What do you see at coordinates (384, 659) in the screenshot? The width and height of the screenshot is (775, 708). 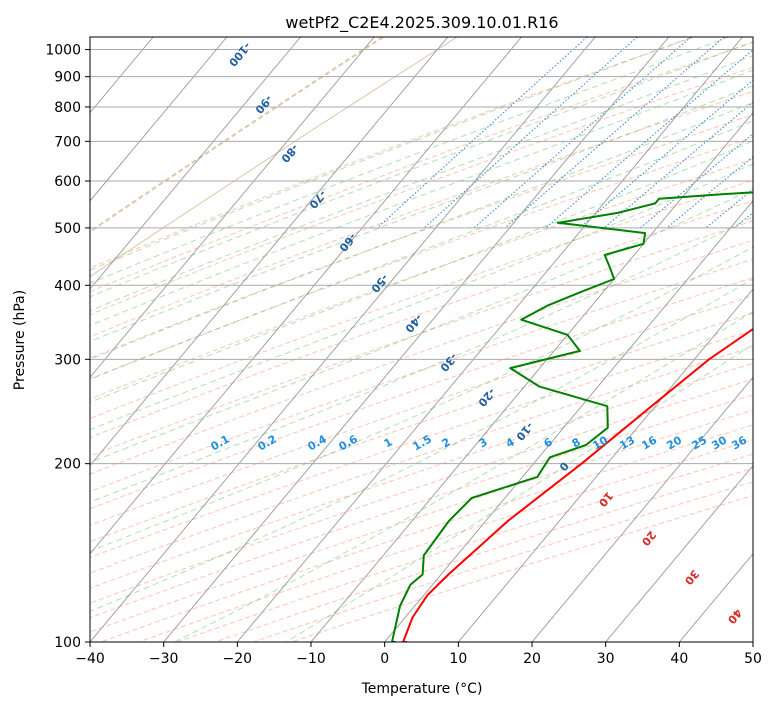 I see `x-tick-label: 0` at bounding box center [384, 659].